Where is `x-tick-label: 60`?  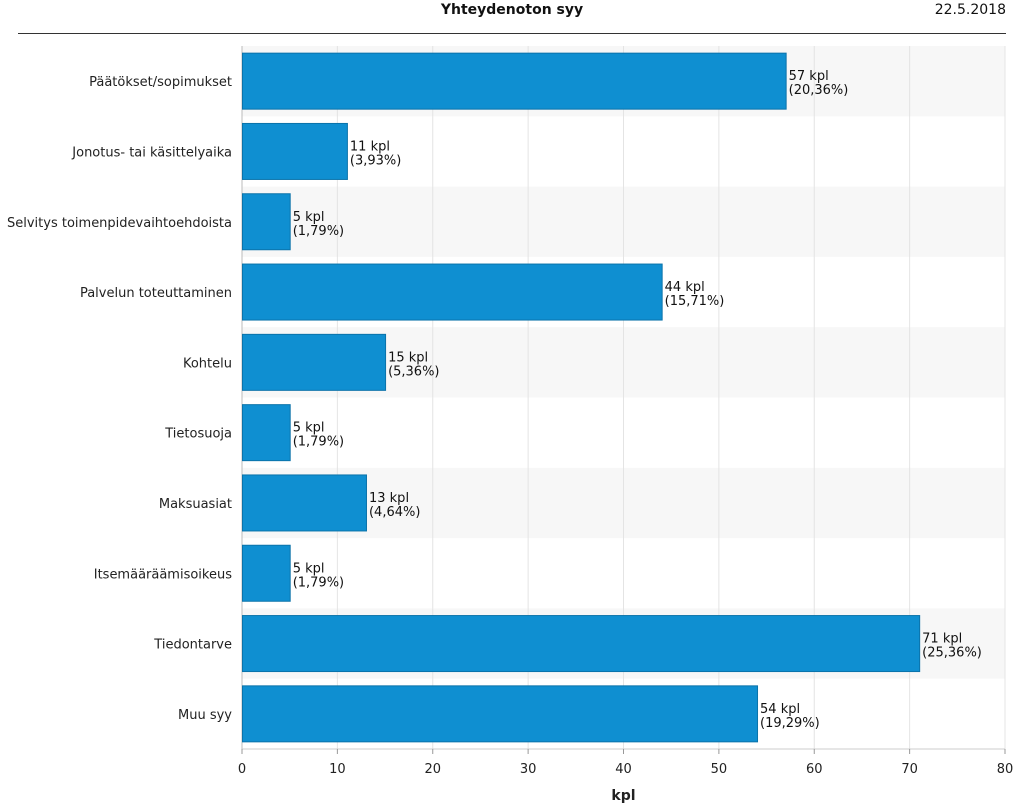 x-tick-label: 60 is located at coordinates (814, 769).